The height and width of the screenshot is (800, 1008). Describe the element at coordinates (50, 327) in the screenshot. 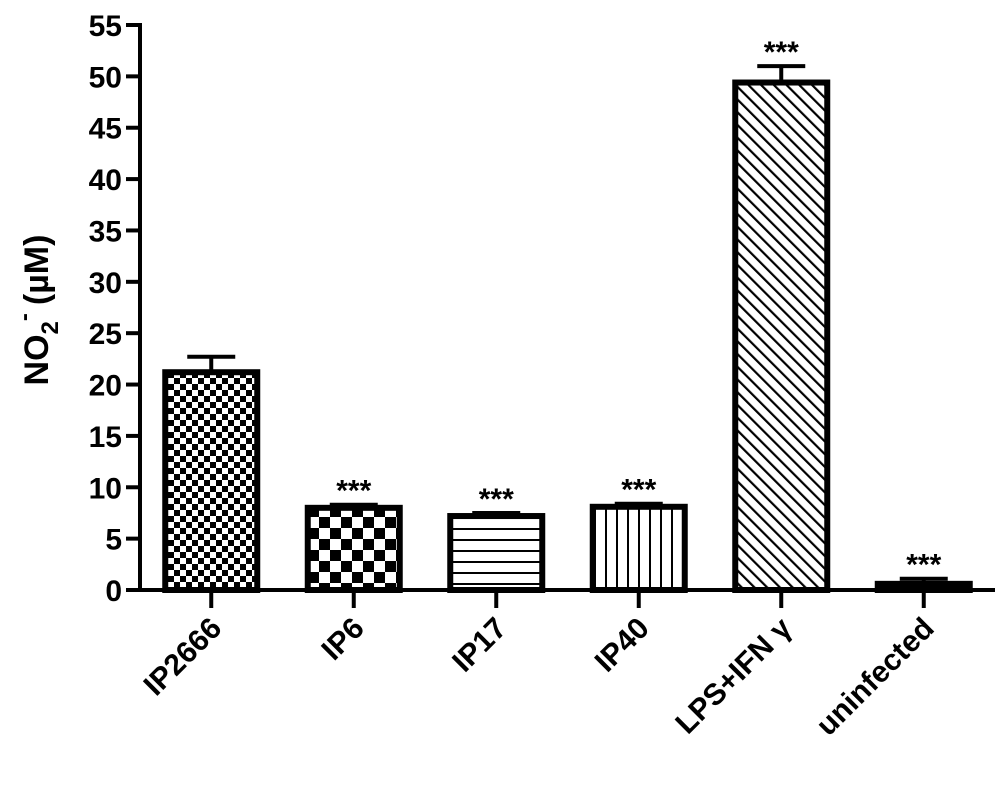

I see `y-axis-title-subscript: 2` at that location.